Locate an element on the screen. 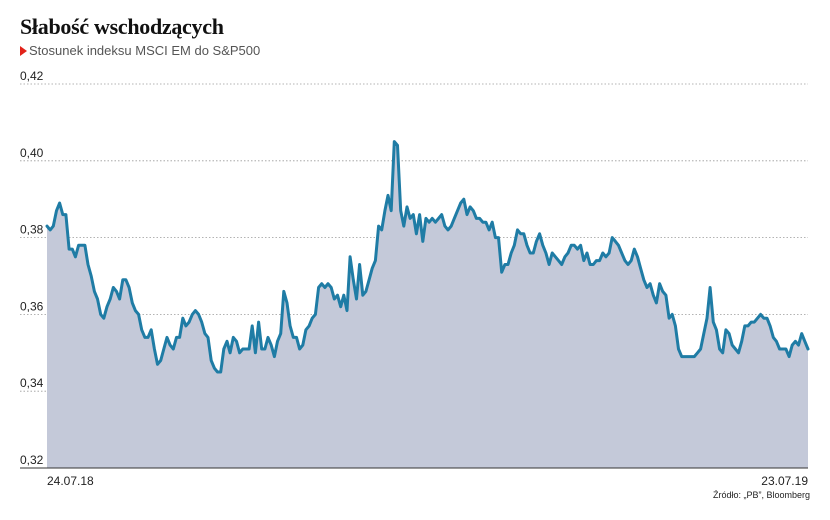  y-tick-label: 0,38 is located at coordinates (32, 230).